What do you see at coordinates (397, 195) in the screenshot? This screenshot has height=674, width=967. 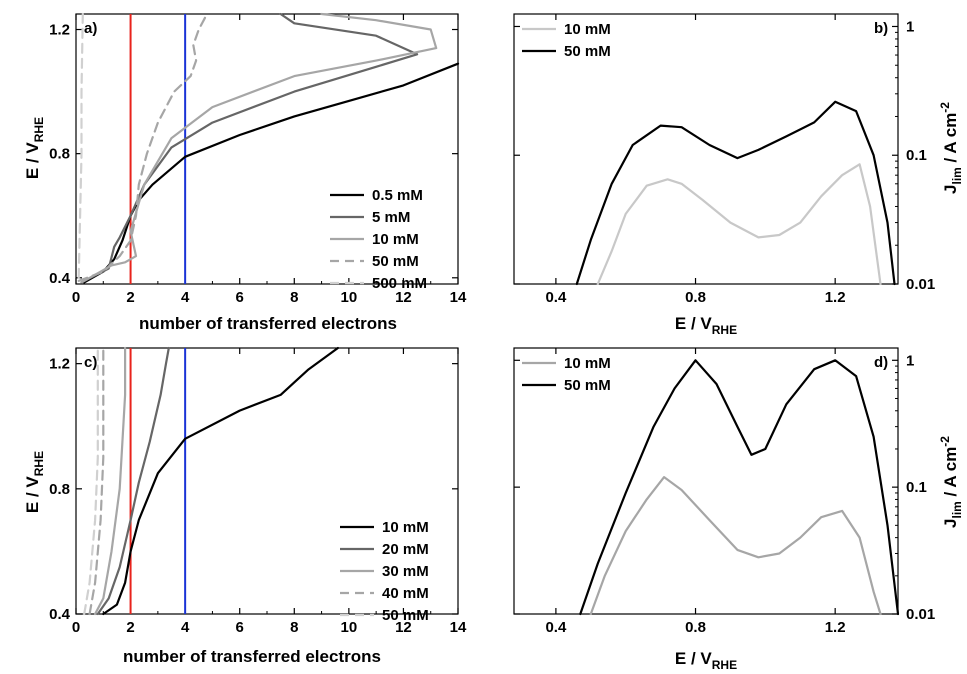 I see `legend-label: 0.5 mM` at bounding box center [397, 195].